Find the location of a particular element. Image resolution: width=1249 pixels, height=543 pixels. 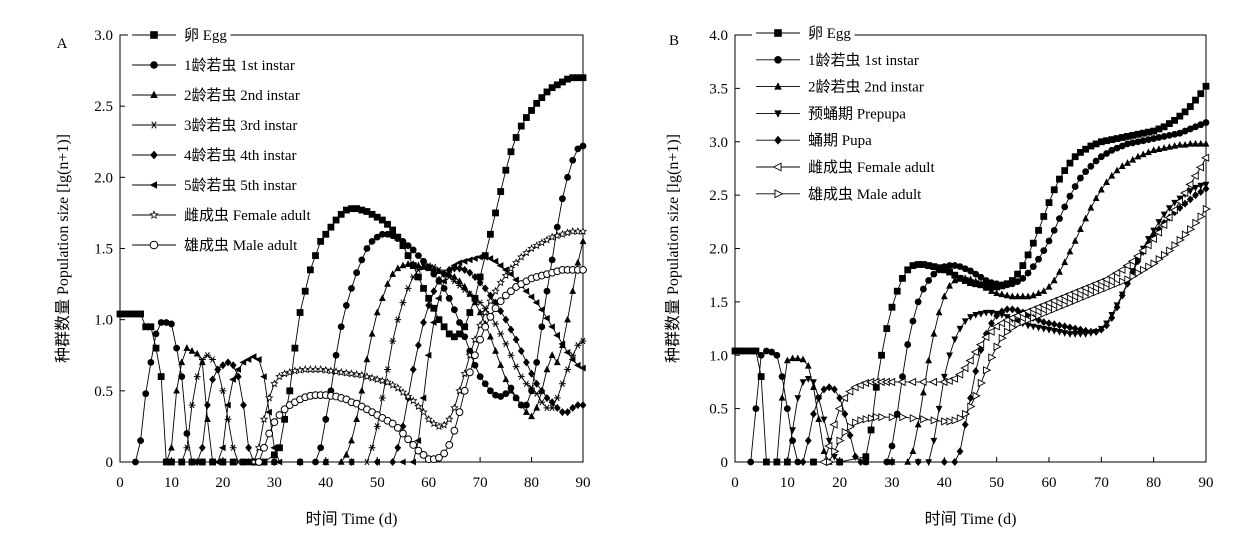

panel-label: B is located at coordinates (674, 41).